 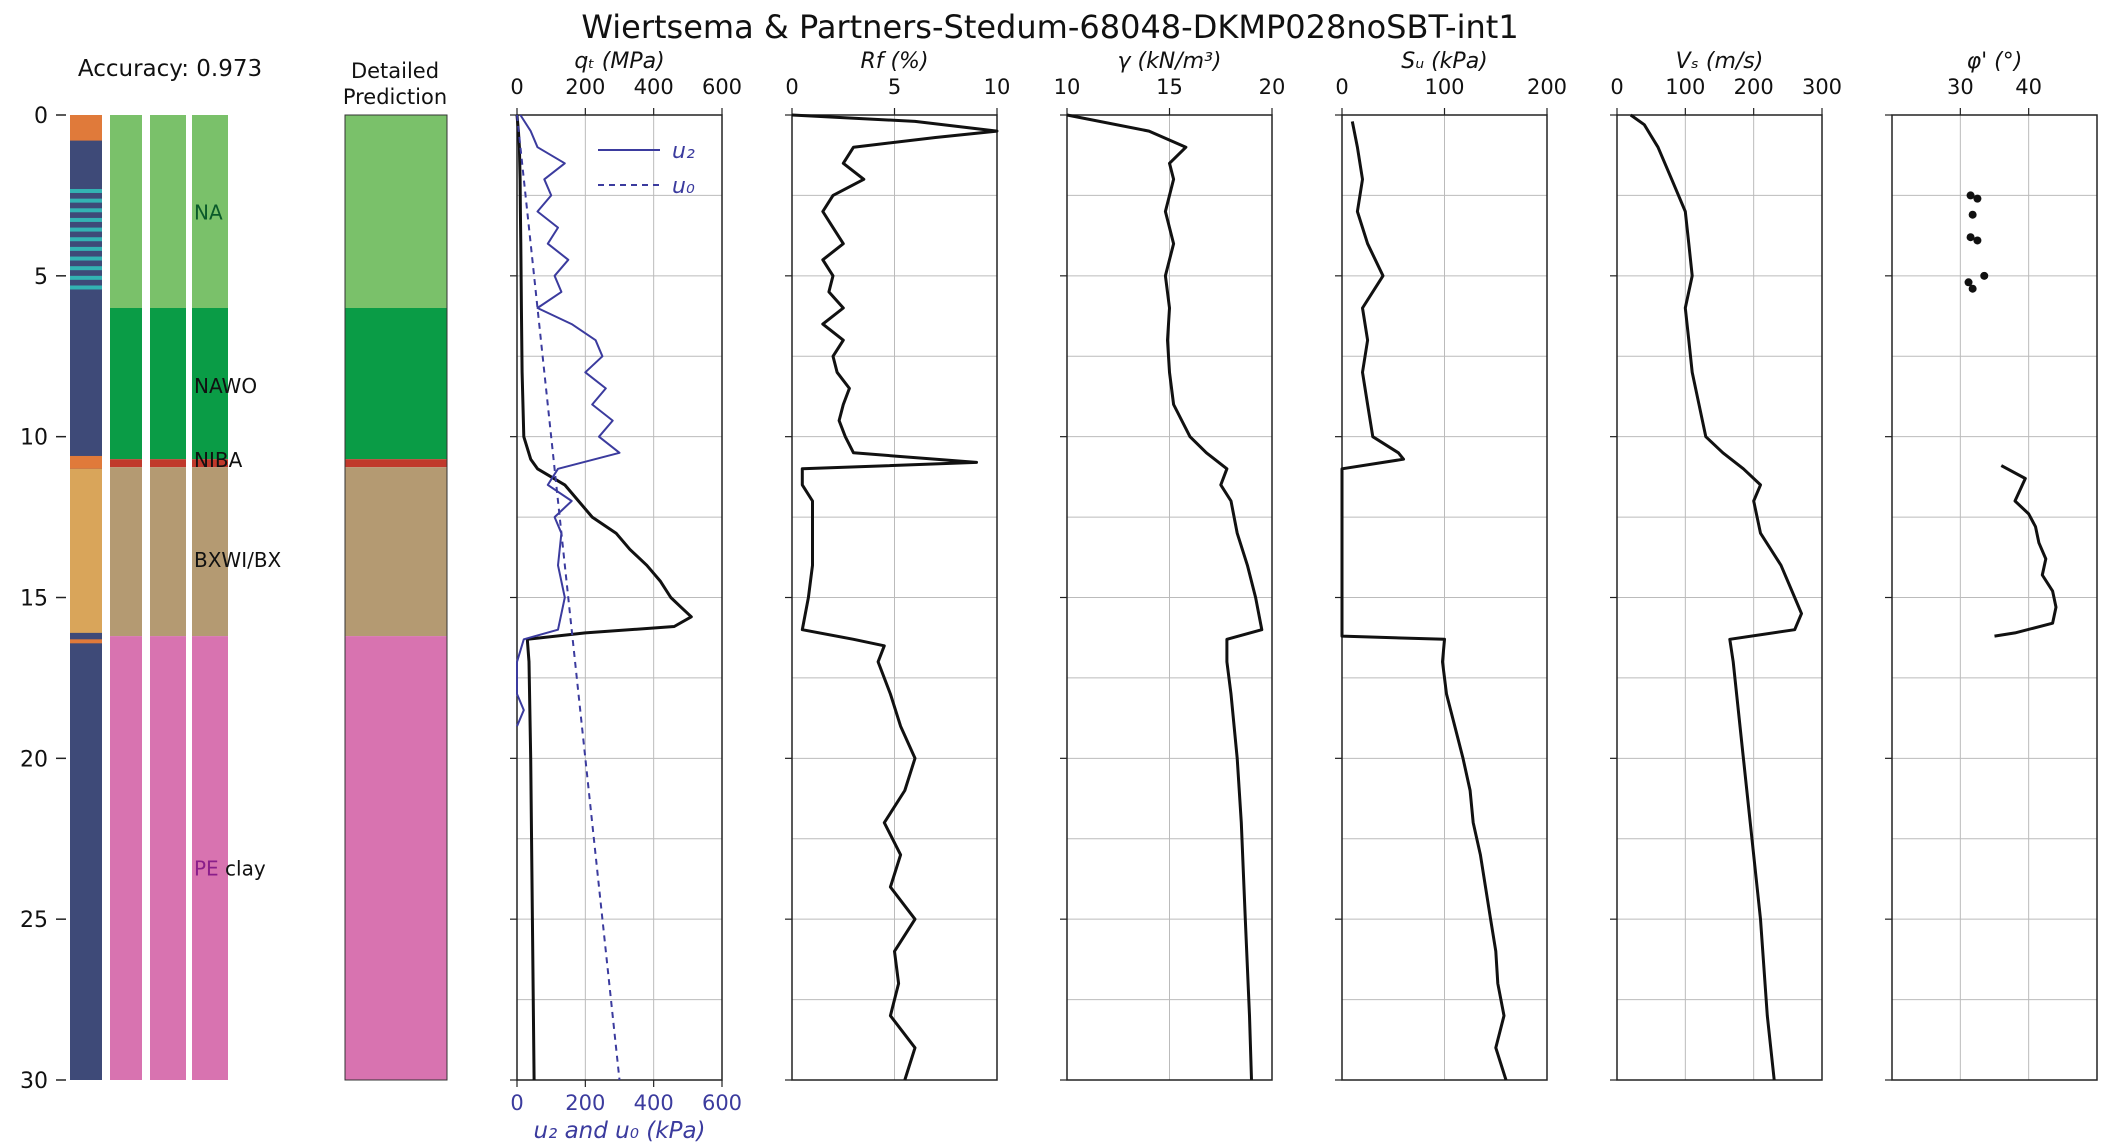 I want to click on layer-label: NA, so click(x=208, y=213).